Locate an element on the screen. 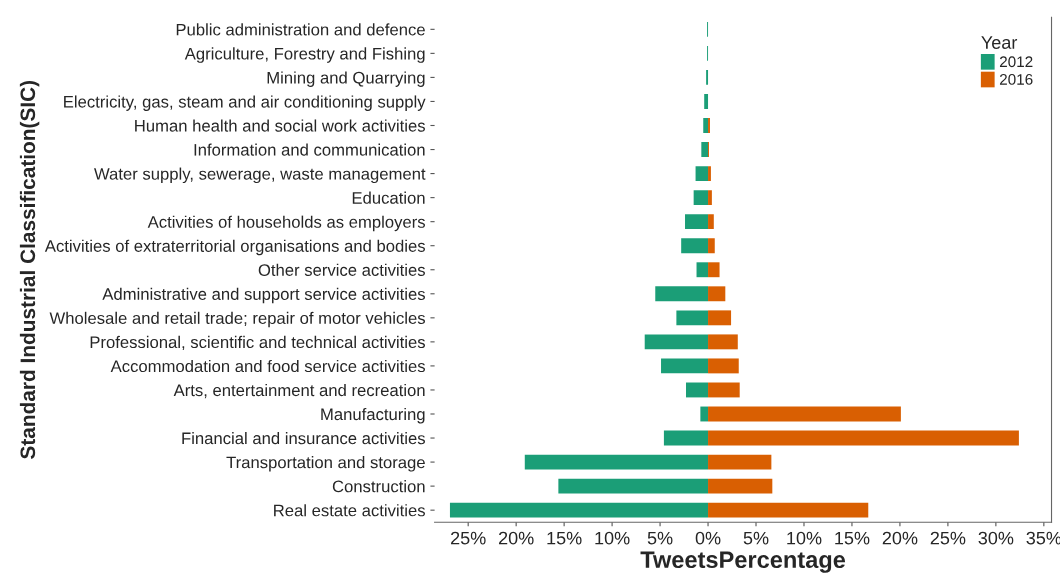 Image resolution: width=1060 pixels, height=577 pixels. y-tick-label: Information and communication is located at coordinates (309, 149).